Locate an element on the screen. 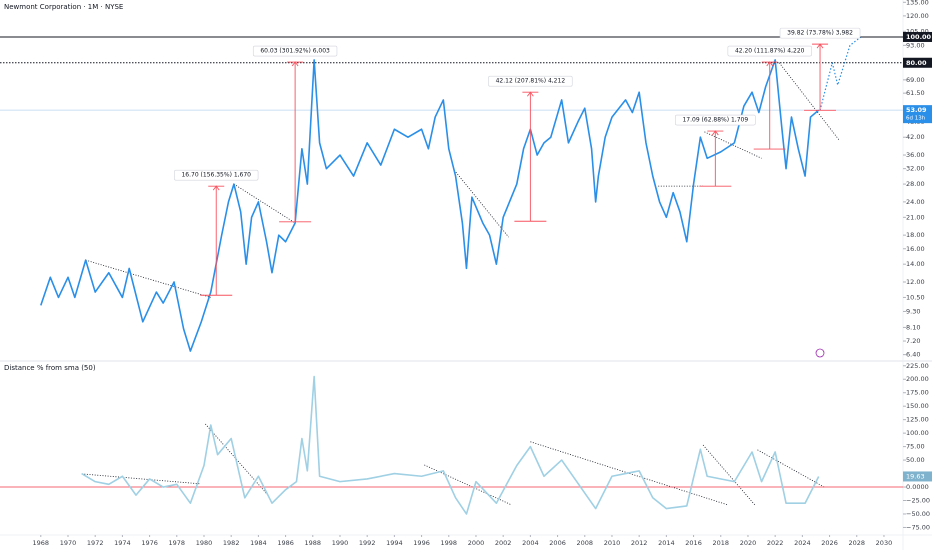  y-tick-label: 18.00 is located at coordinates (915, 235).